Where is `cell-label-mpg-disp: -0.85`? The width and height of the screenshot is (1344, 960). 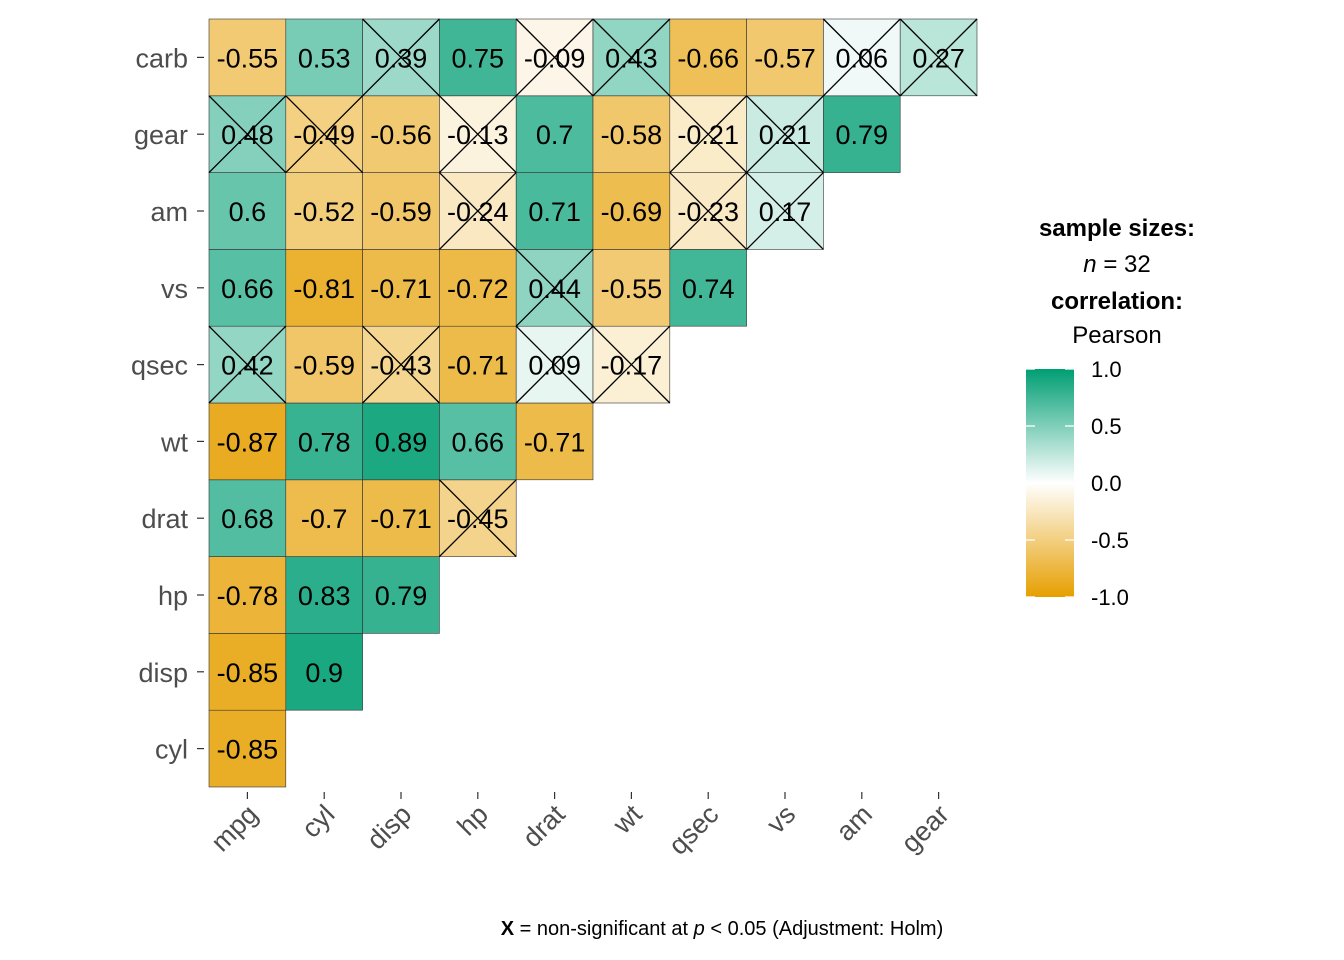
cell-label-mpg-disp: -0.85 is located at coordinates (248, 673).